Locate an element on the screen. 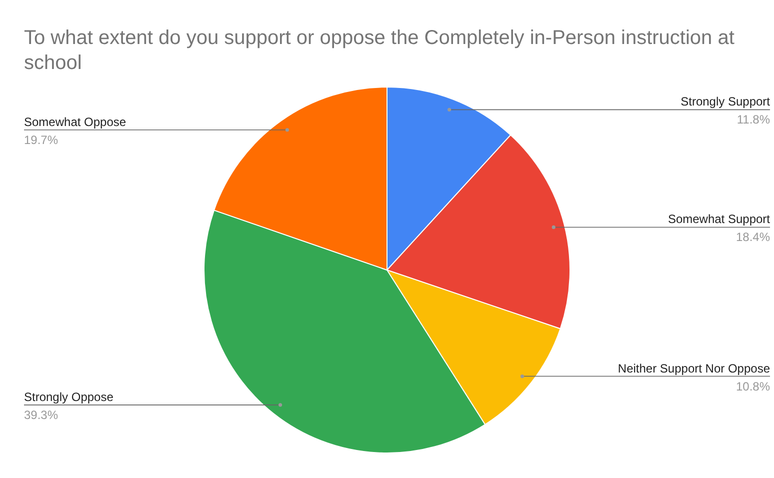 Image resolution: width=774 pixels, height=478 pixels. data-label: 11.8% is located at coordinates (753, 119).